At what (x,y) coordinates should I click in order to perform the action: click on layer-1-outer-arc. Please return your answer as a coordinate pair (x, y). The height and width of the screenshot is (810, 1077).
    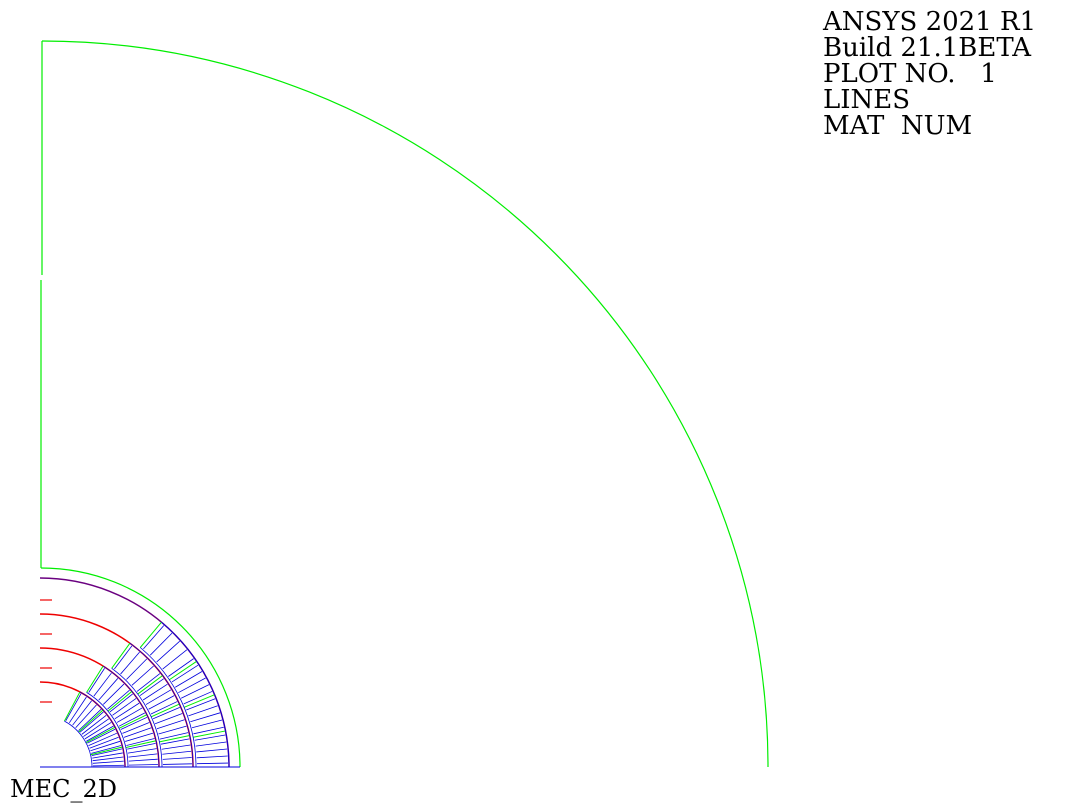
    Looking at the image, I should click on (102, 729).